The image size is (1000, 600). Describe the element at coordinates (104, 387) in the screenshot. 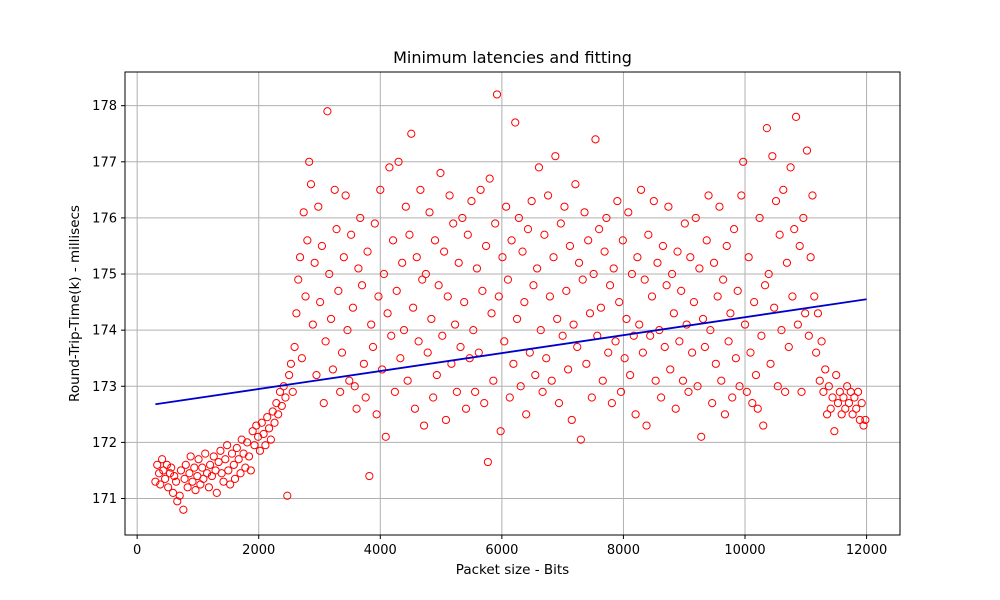

I see `y-tick-label: 173` at that location.